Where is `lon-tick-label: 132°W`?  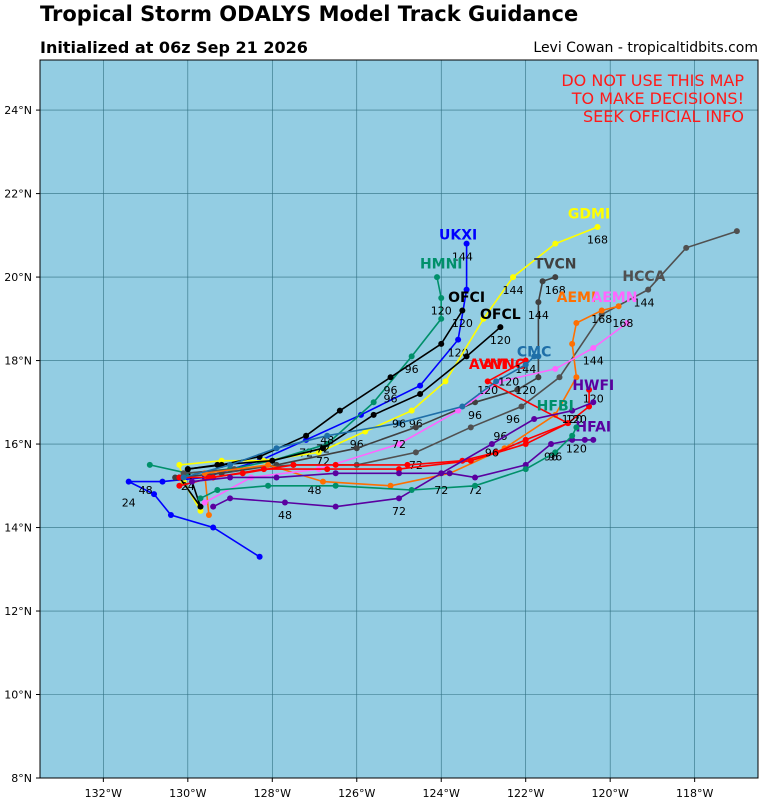 lon-tick-label: 132°W is located at coordinates (103, 793).